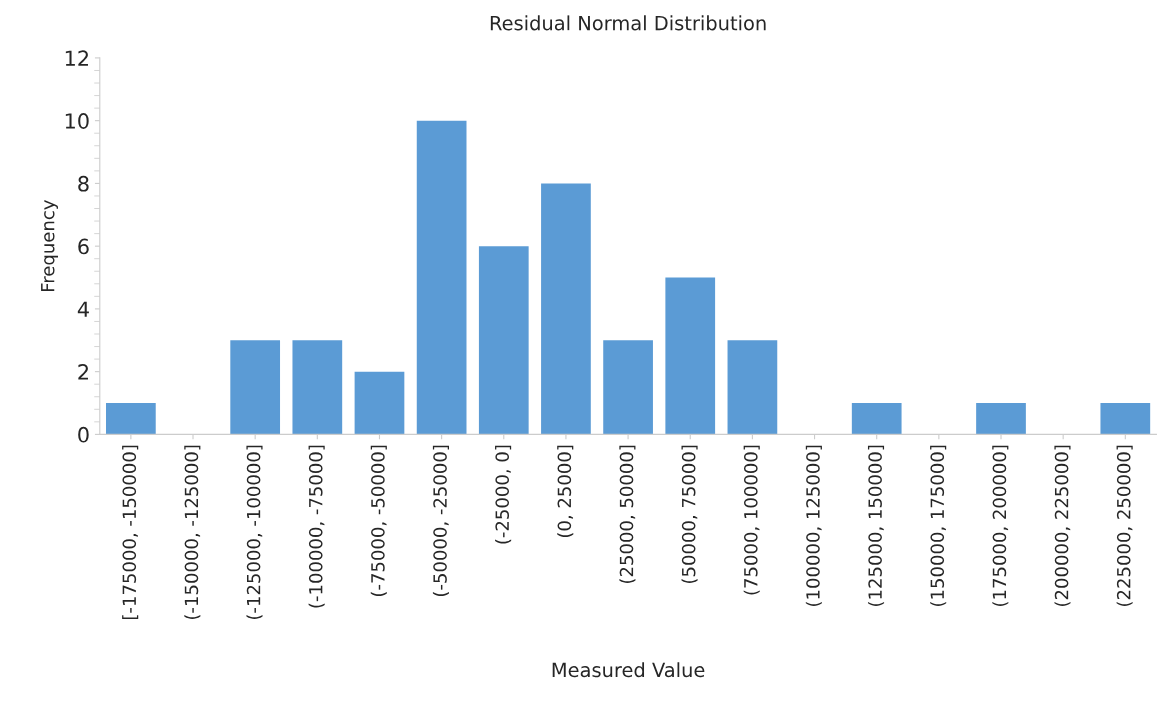 The image size is (1174, 724). What do you see at coordinates (565, 491) in the screenshot?
I see `x-tick-label: (0, 25000]` at bounding box center [565, 491].